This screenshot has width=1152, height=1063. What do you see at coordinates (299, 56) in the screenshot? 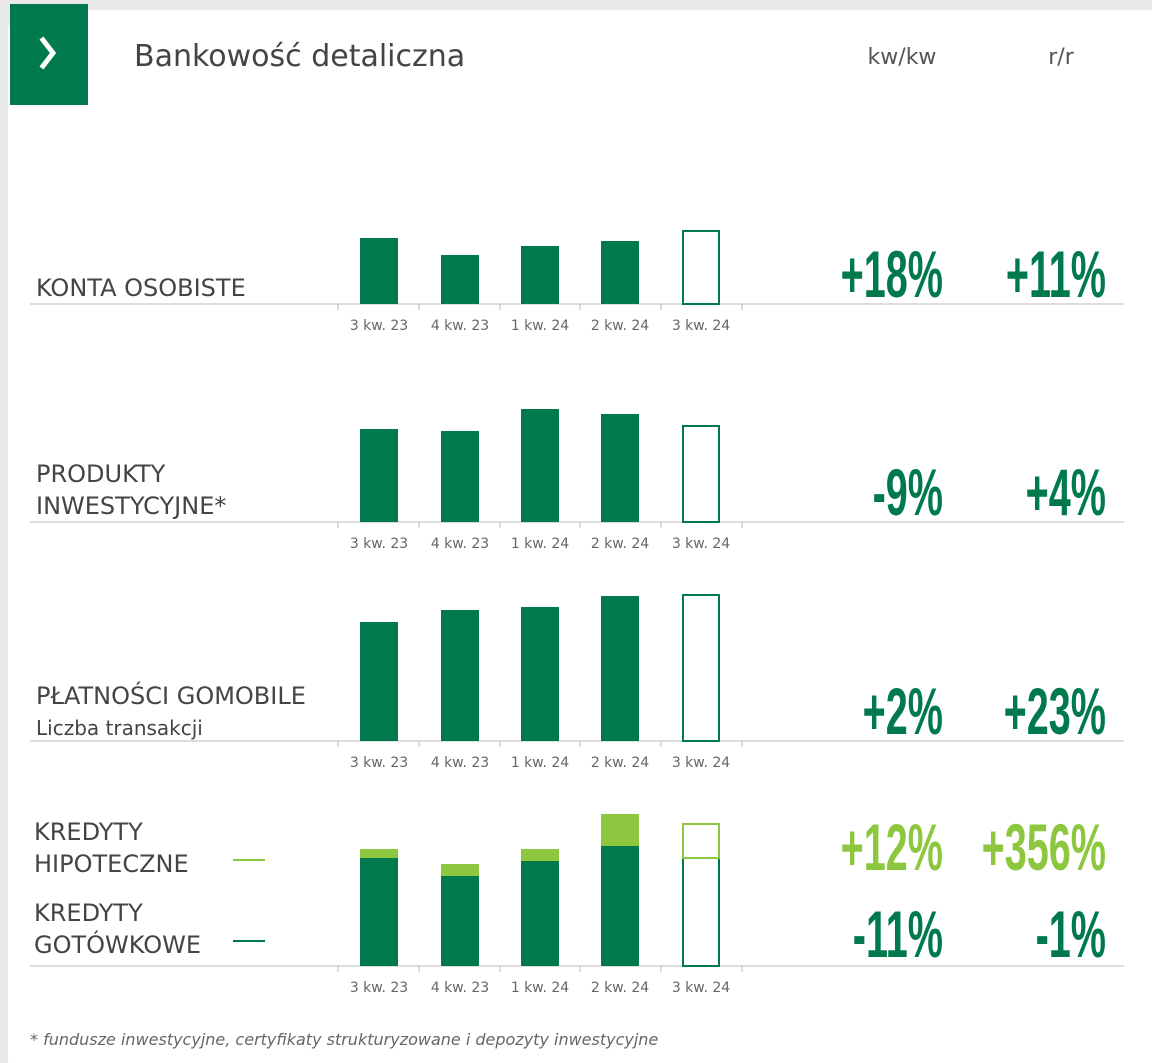
I see `header-title: Bankowość detaliczna` at bounding box center [299, 56].